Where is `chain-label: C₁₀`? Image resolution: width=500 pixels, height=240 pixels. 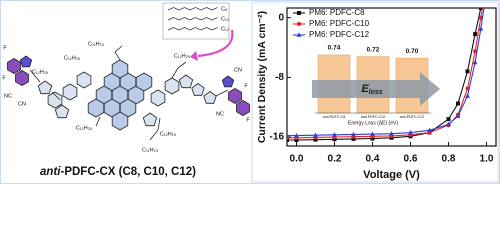 chain-label: C₁₀ is located at coordinates (225, 19).